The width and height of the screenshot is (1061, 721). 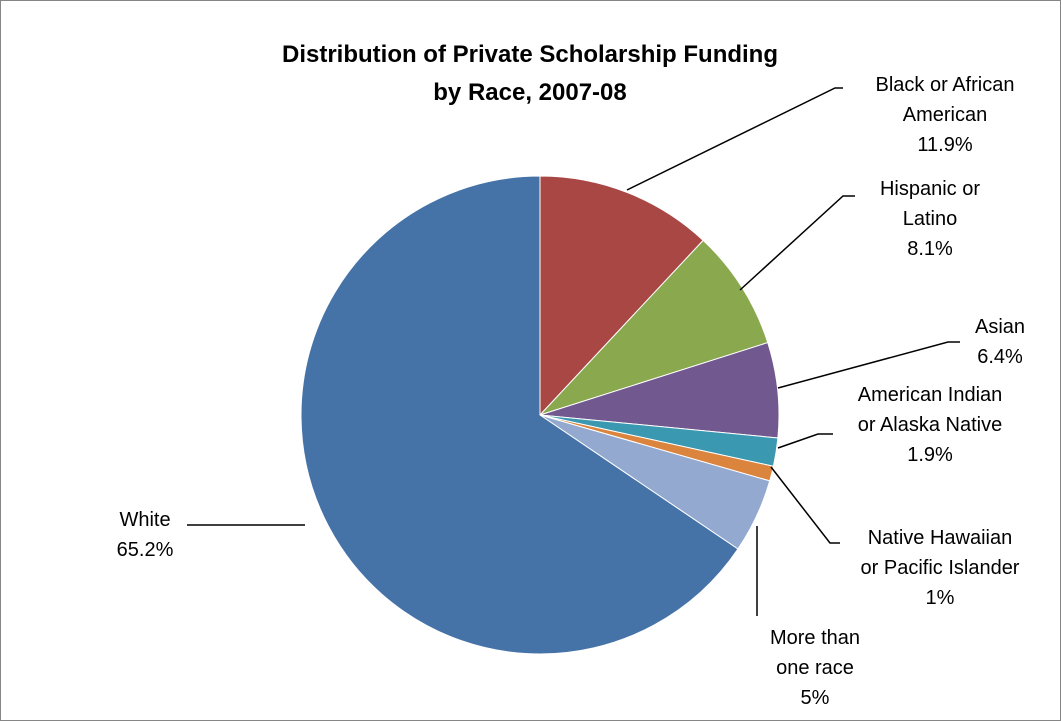 What do you see at coordinates (805, 505) in the screenshot?
I see `leader-line-hawaiian` at bounding box center [805, 505].